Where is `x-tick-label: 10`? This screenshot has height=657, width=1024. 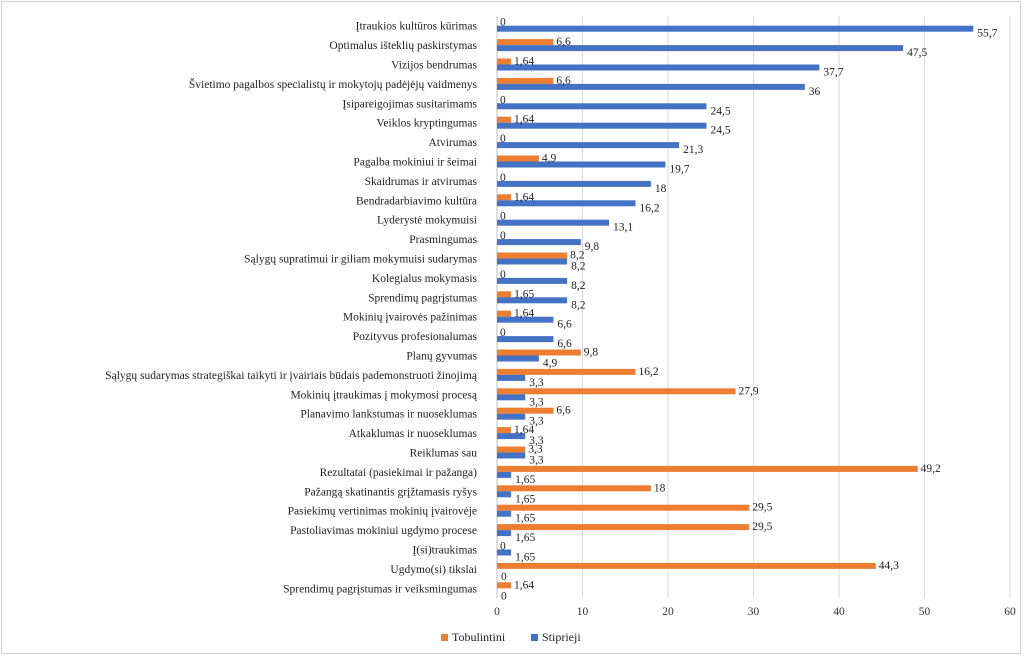 x-tick-label: 10 is located at coordinates (583, 612).